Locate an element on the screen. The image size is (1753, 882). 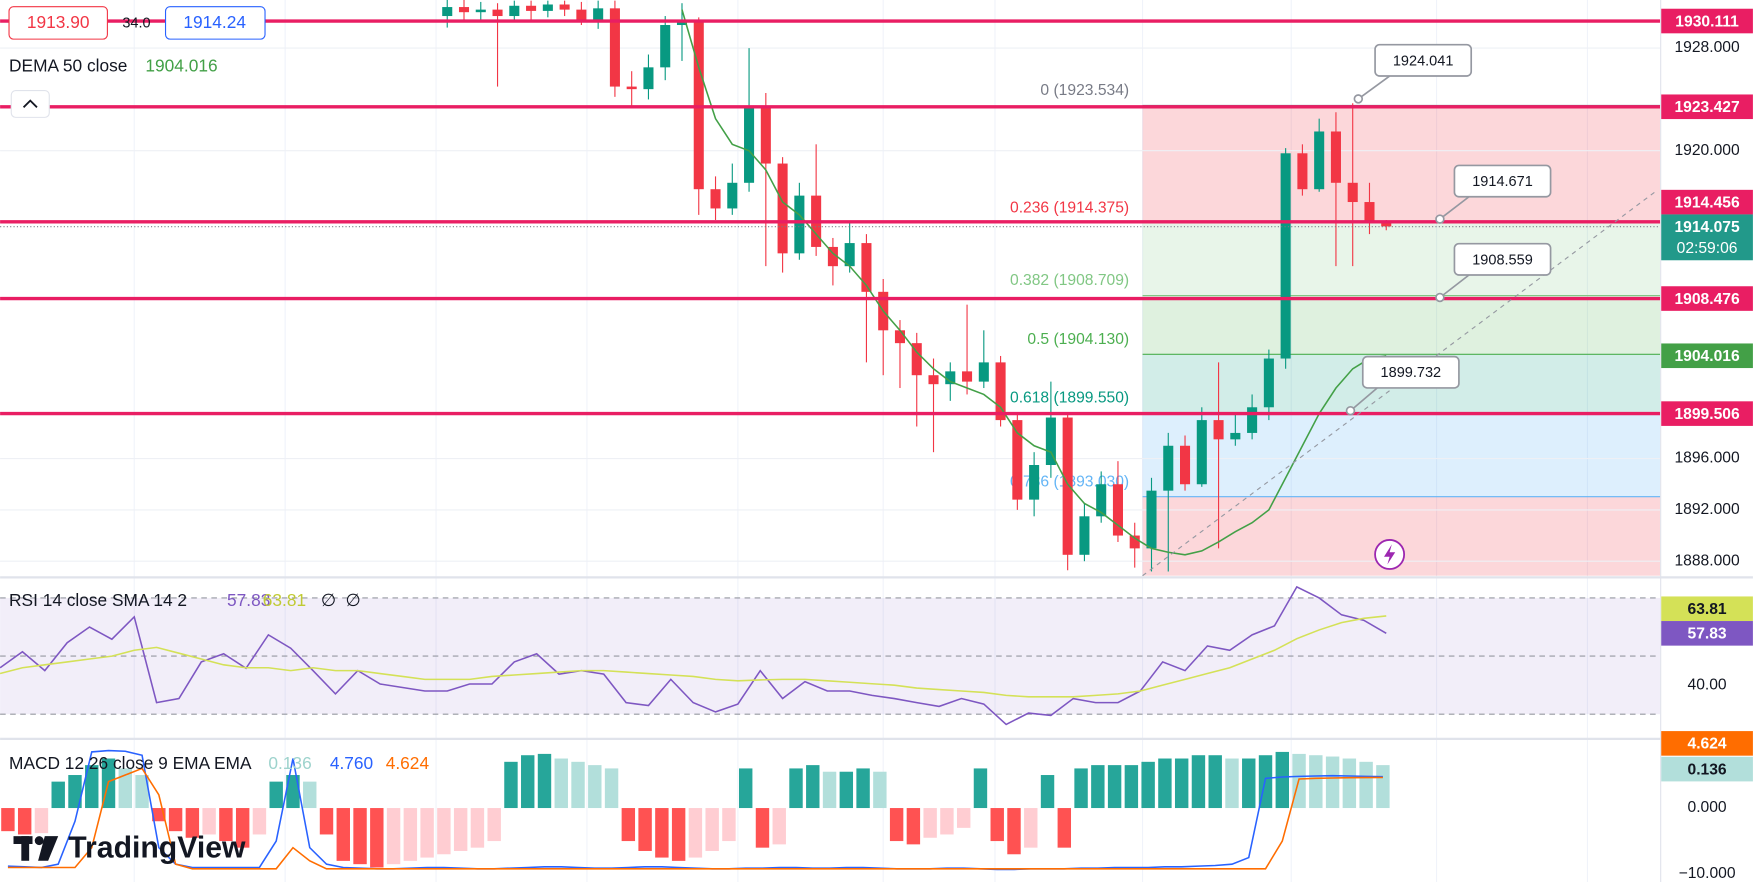
signal-label: 4.624 is located at coordinates (1707, 744).